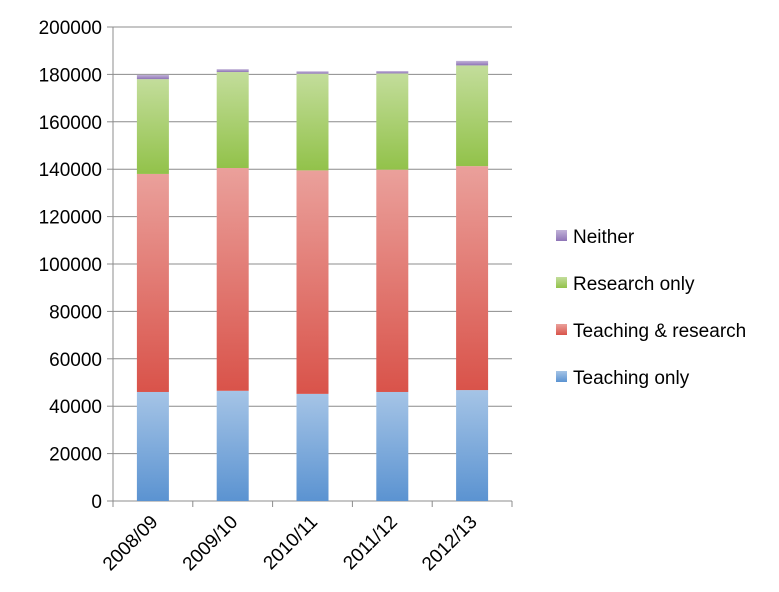  Describe the element at coordinates (604, 237) in the screenshot. I see `legend-label: Neither` at that location.